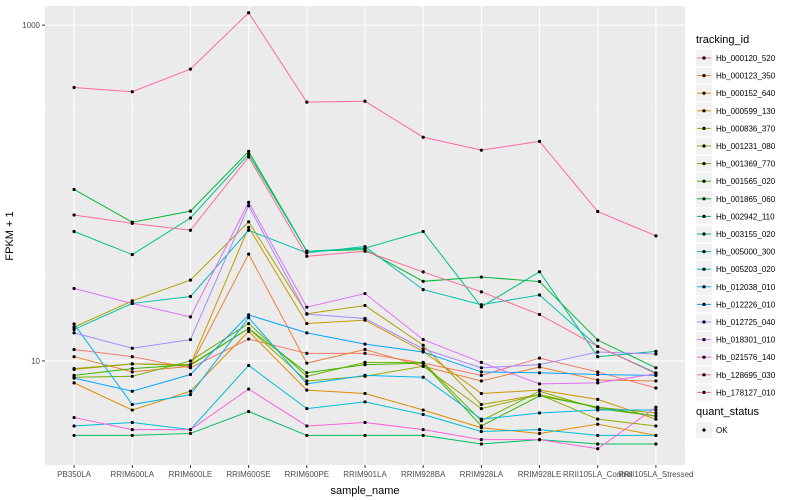 Image resolution: width=800 pixels, height=500 pixels. What do you see at coordinates (746, 58) in the screenshot?
I see `legend-label: Hb_000120_520` at bounding box center [746, 58].